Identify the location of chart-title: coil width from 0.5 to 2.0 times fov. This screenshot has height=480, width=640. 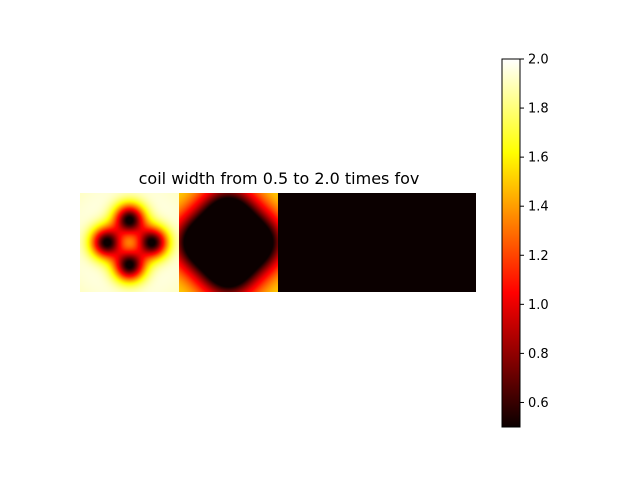
(279, 178).